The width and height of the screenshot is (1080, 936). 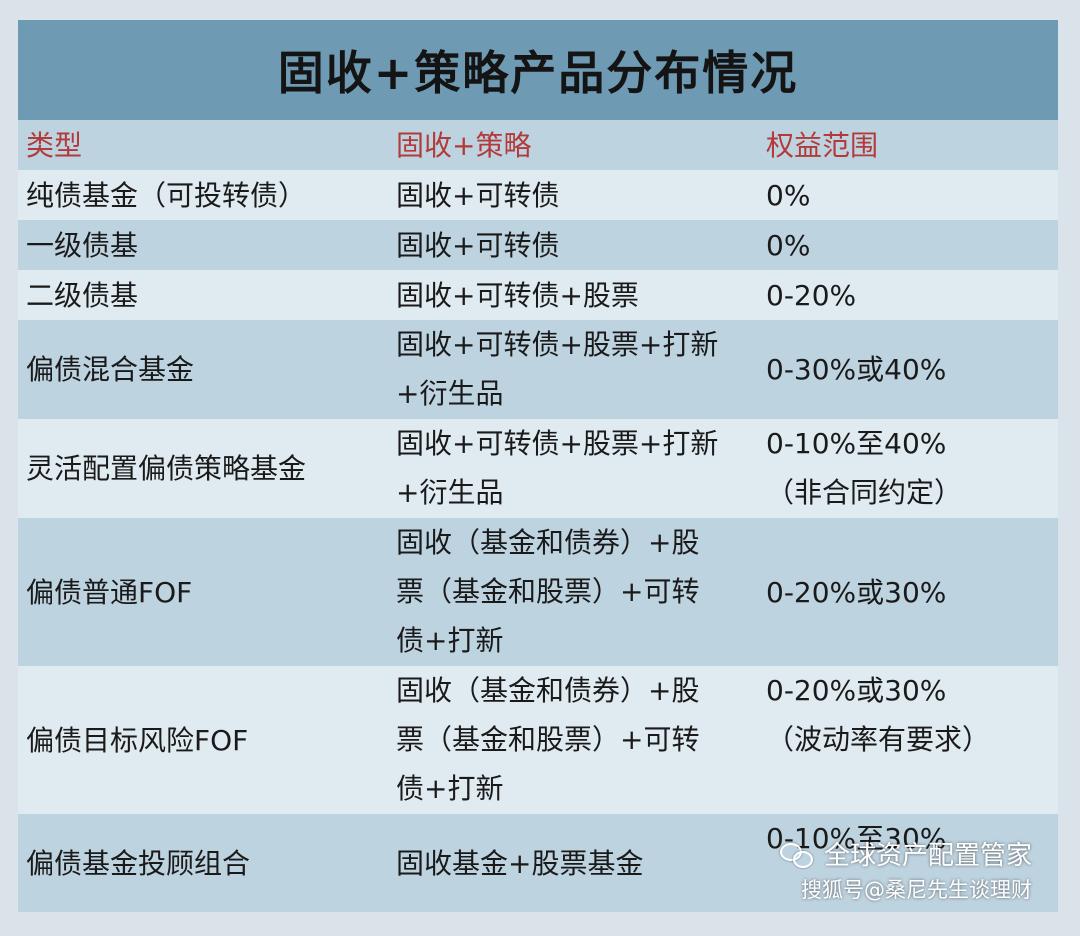 What do you see at coordinates (927, 856) in the screenshot?
I see `watermark-account: 全球资产配置管家` at bounding box center [927, 856].